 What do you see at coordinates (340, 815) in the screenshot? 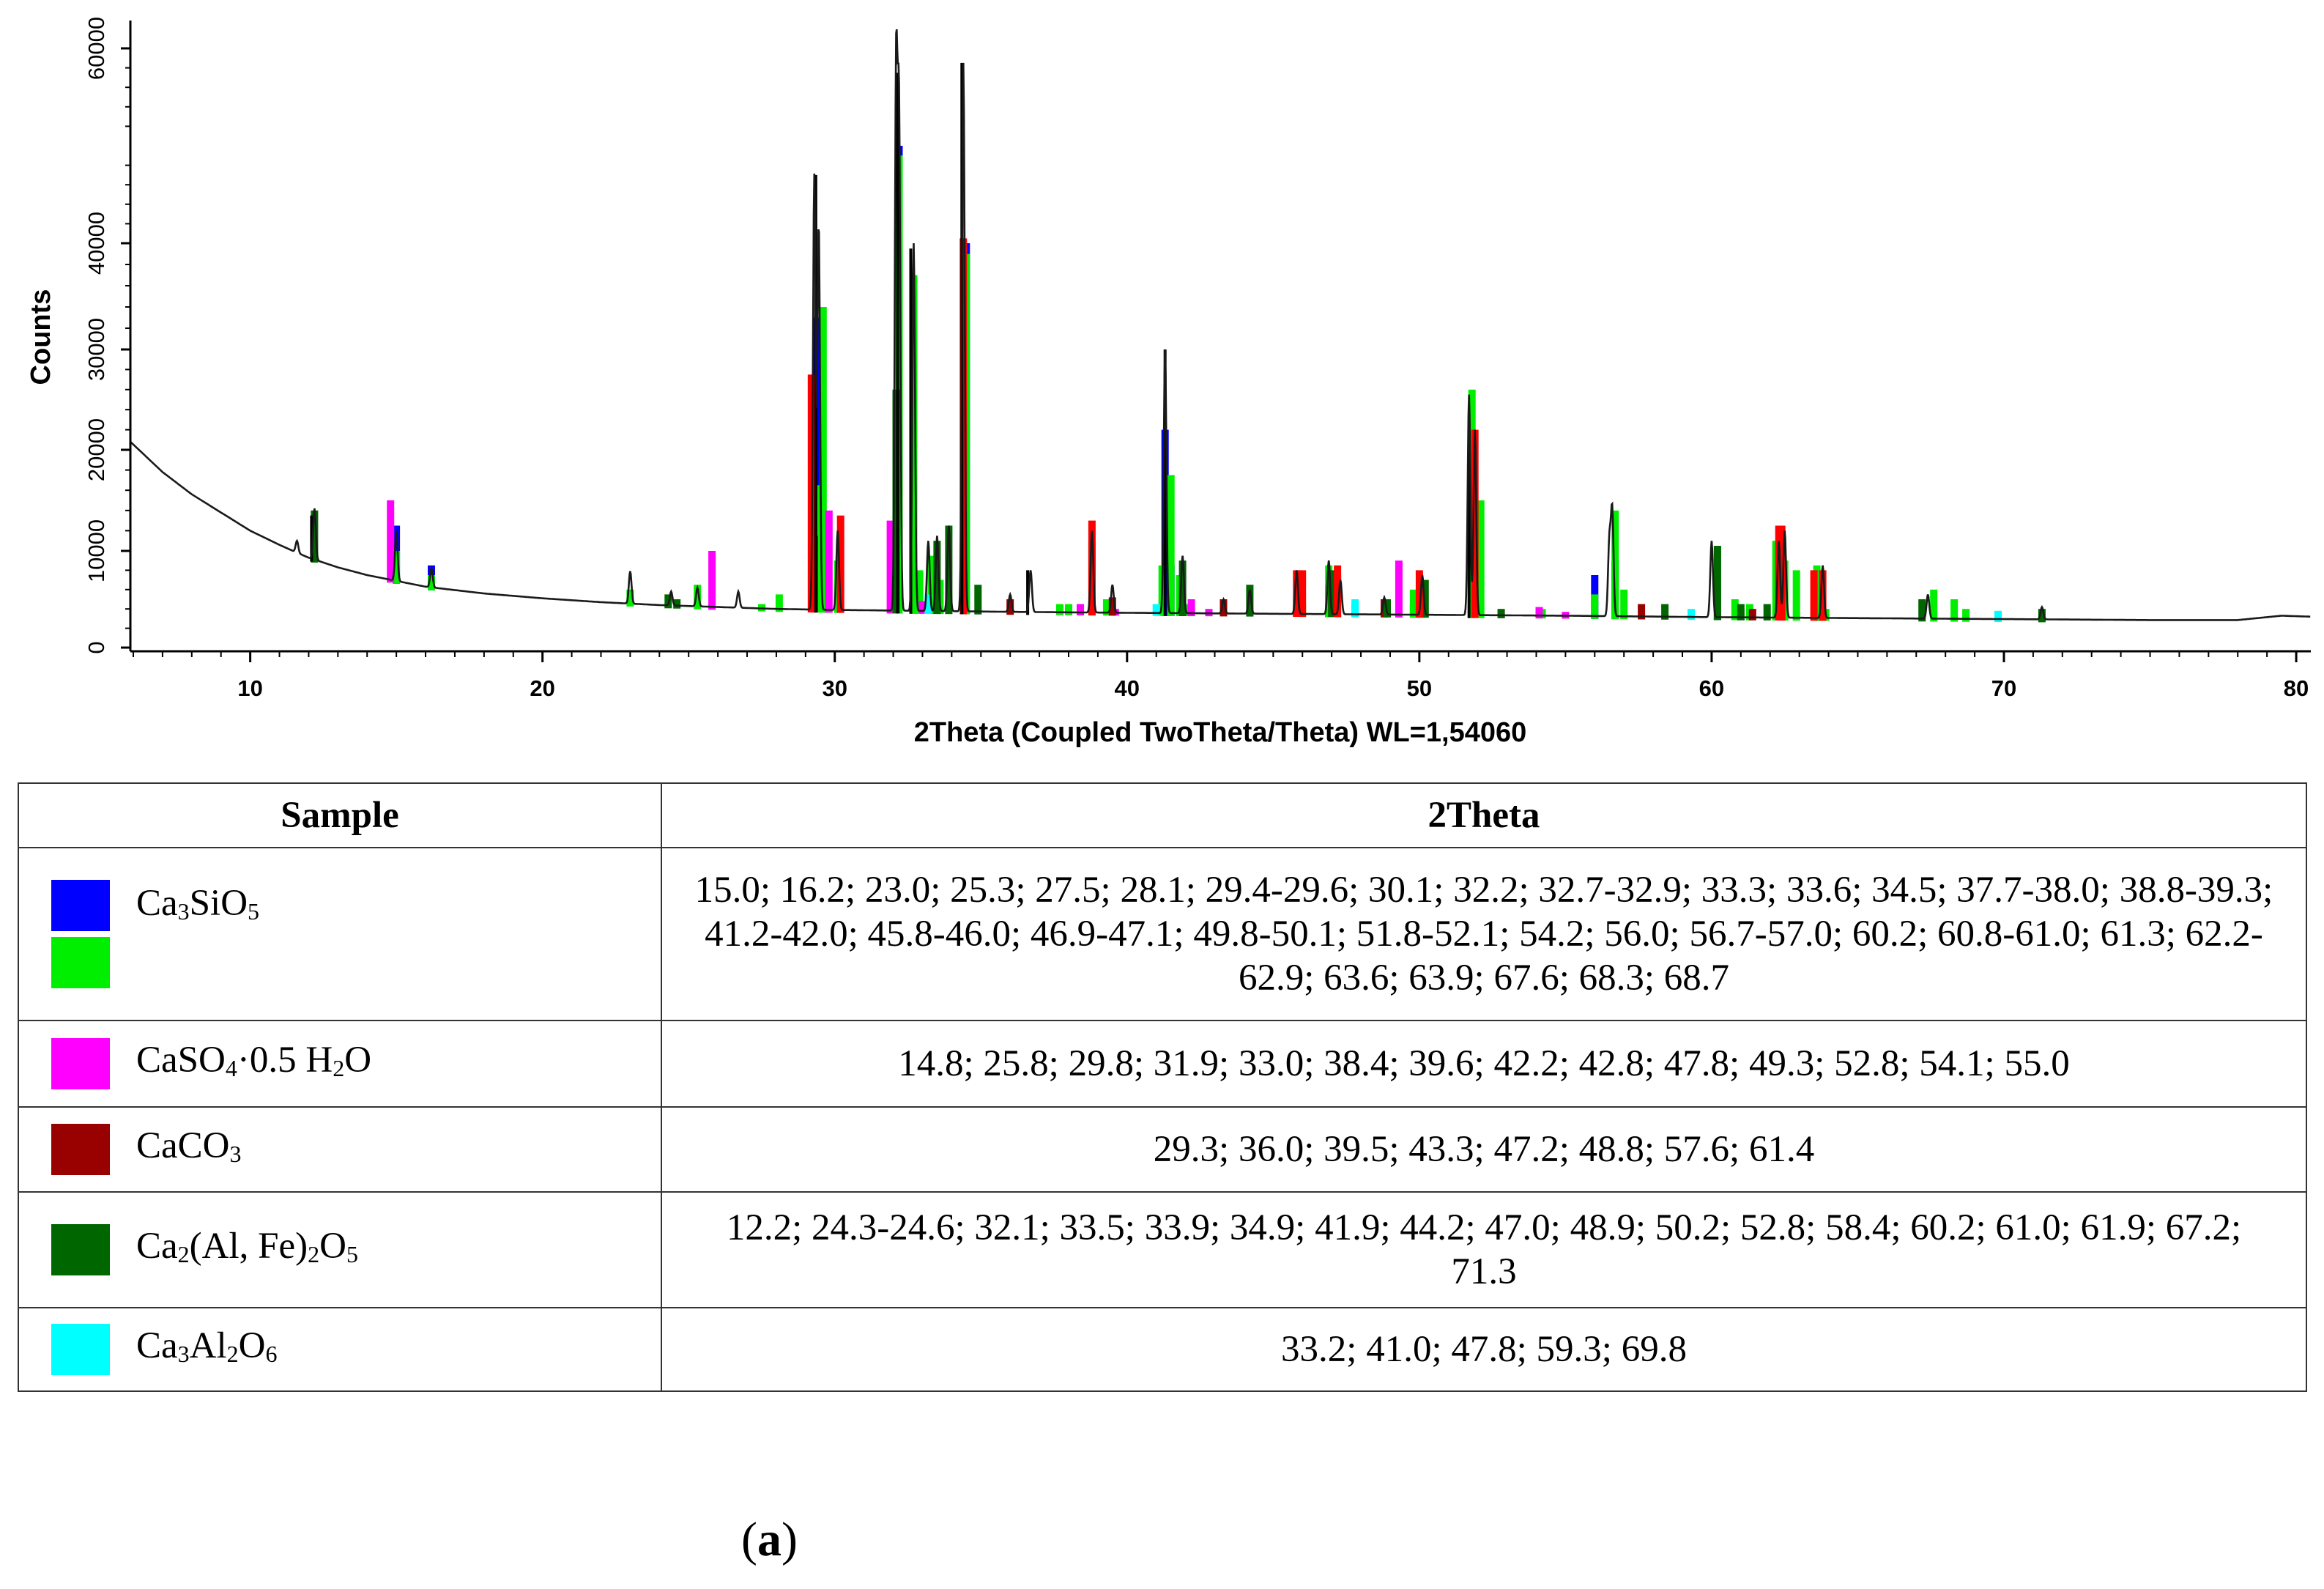
I see `header-sample: Sample` at bounding box center [340, 815].